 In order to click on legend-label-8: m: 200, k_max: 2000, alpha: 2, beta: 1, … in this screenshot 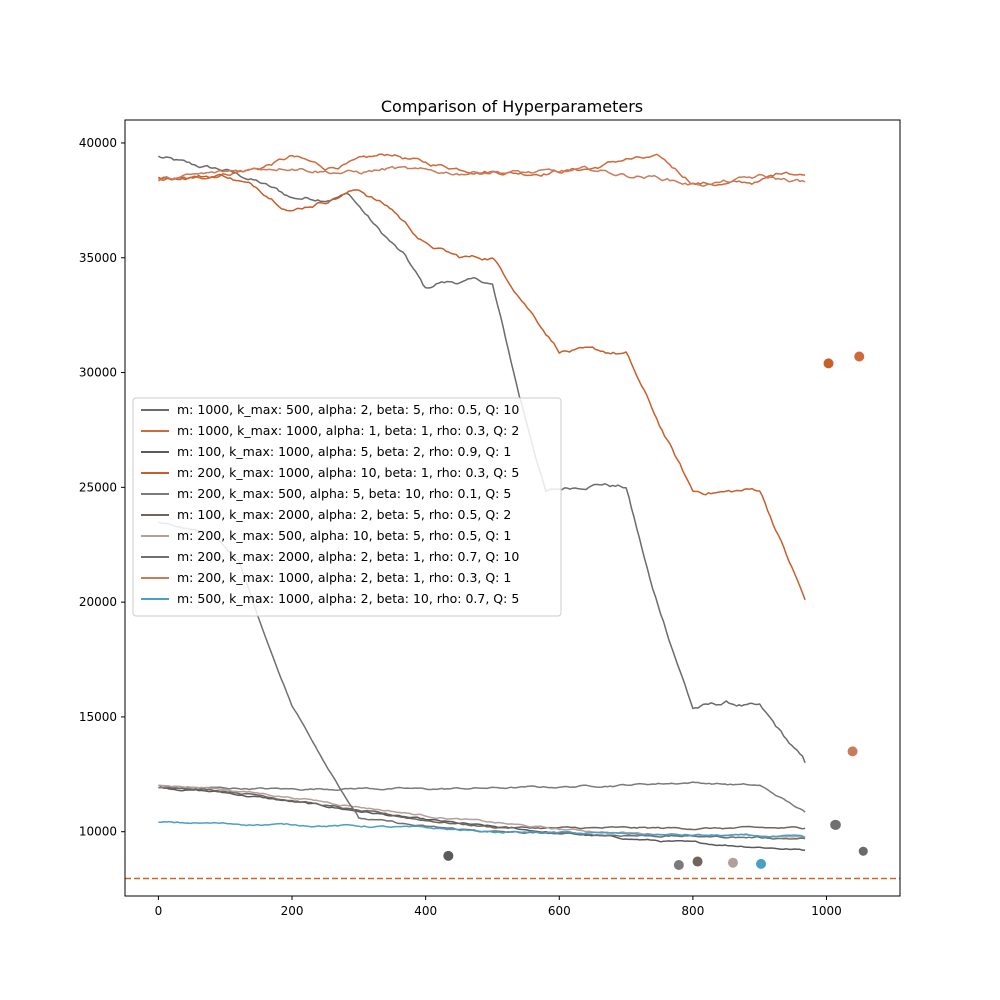, I will do `click(348, 556)`.